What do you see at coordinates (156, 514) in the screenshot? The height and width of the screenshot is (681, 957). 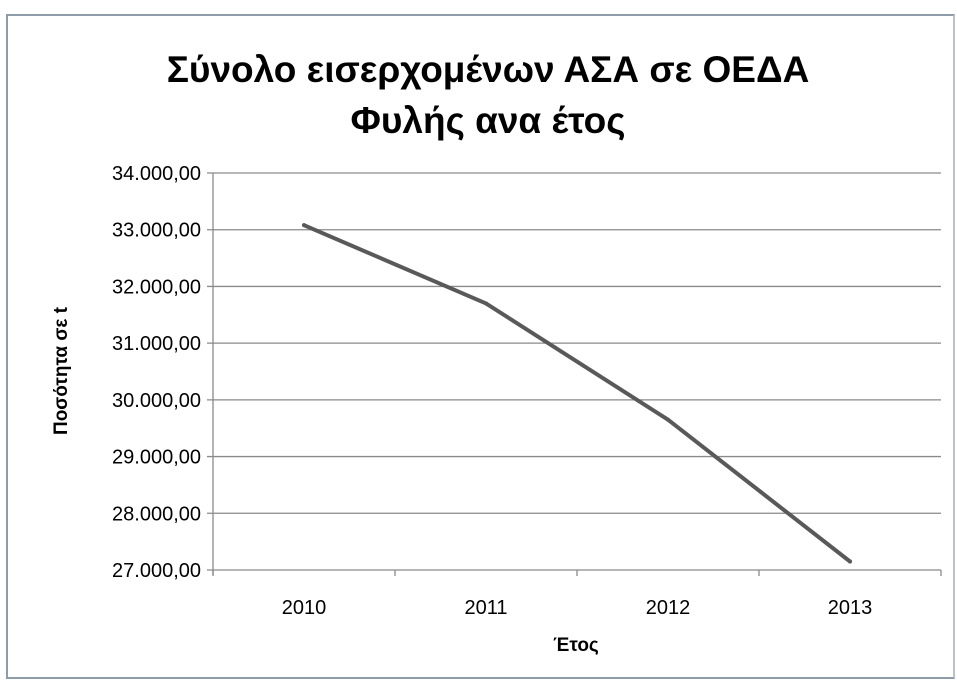 I see `y-tick-label: 28.000,00` at bounding box center [156, 514].